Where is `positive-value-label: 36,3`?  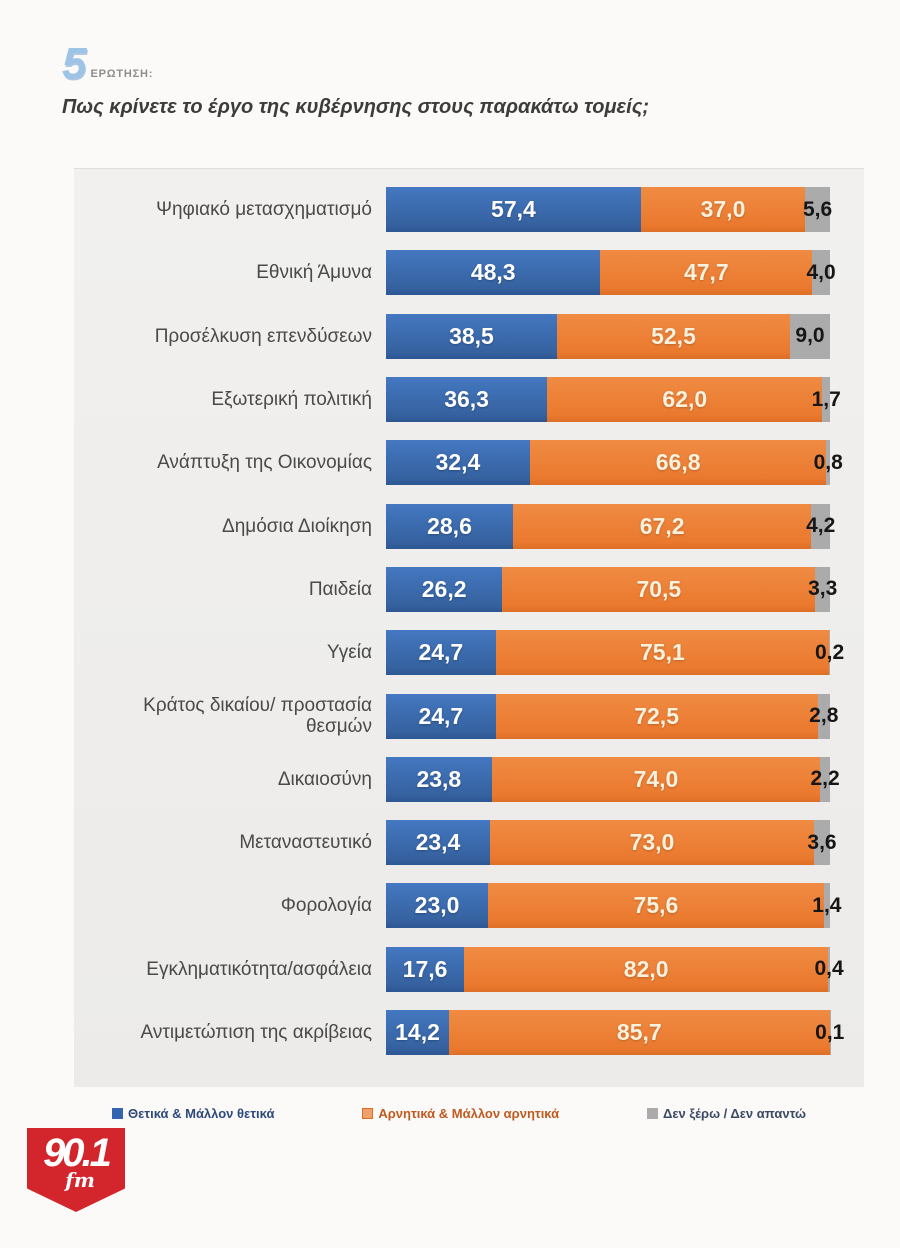 positive-value-label: 36,3 is located at coordinates (466, 399).